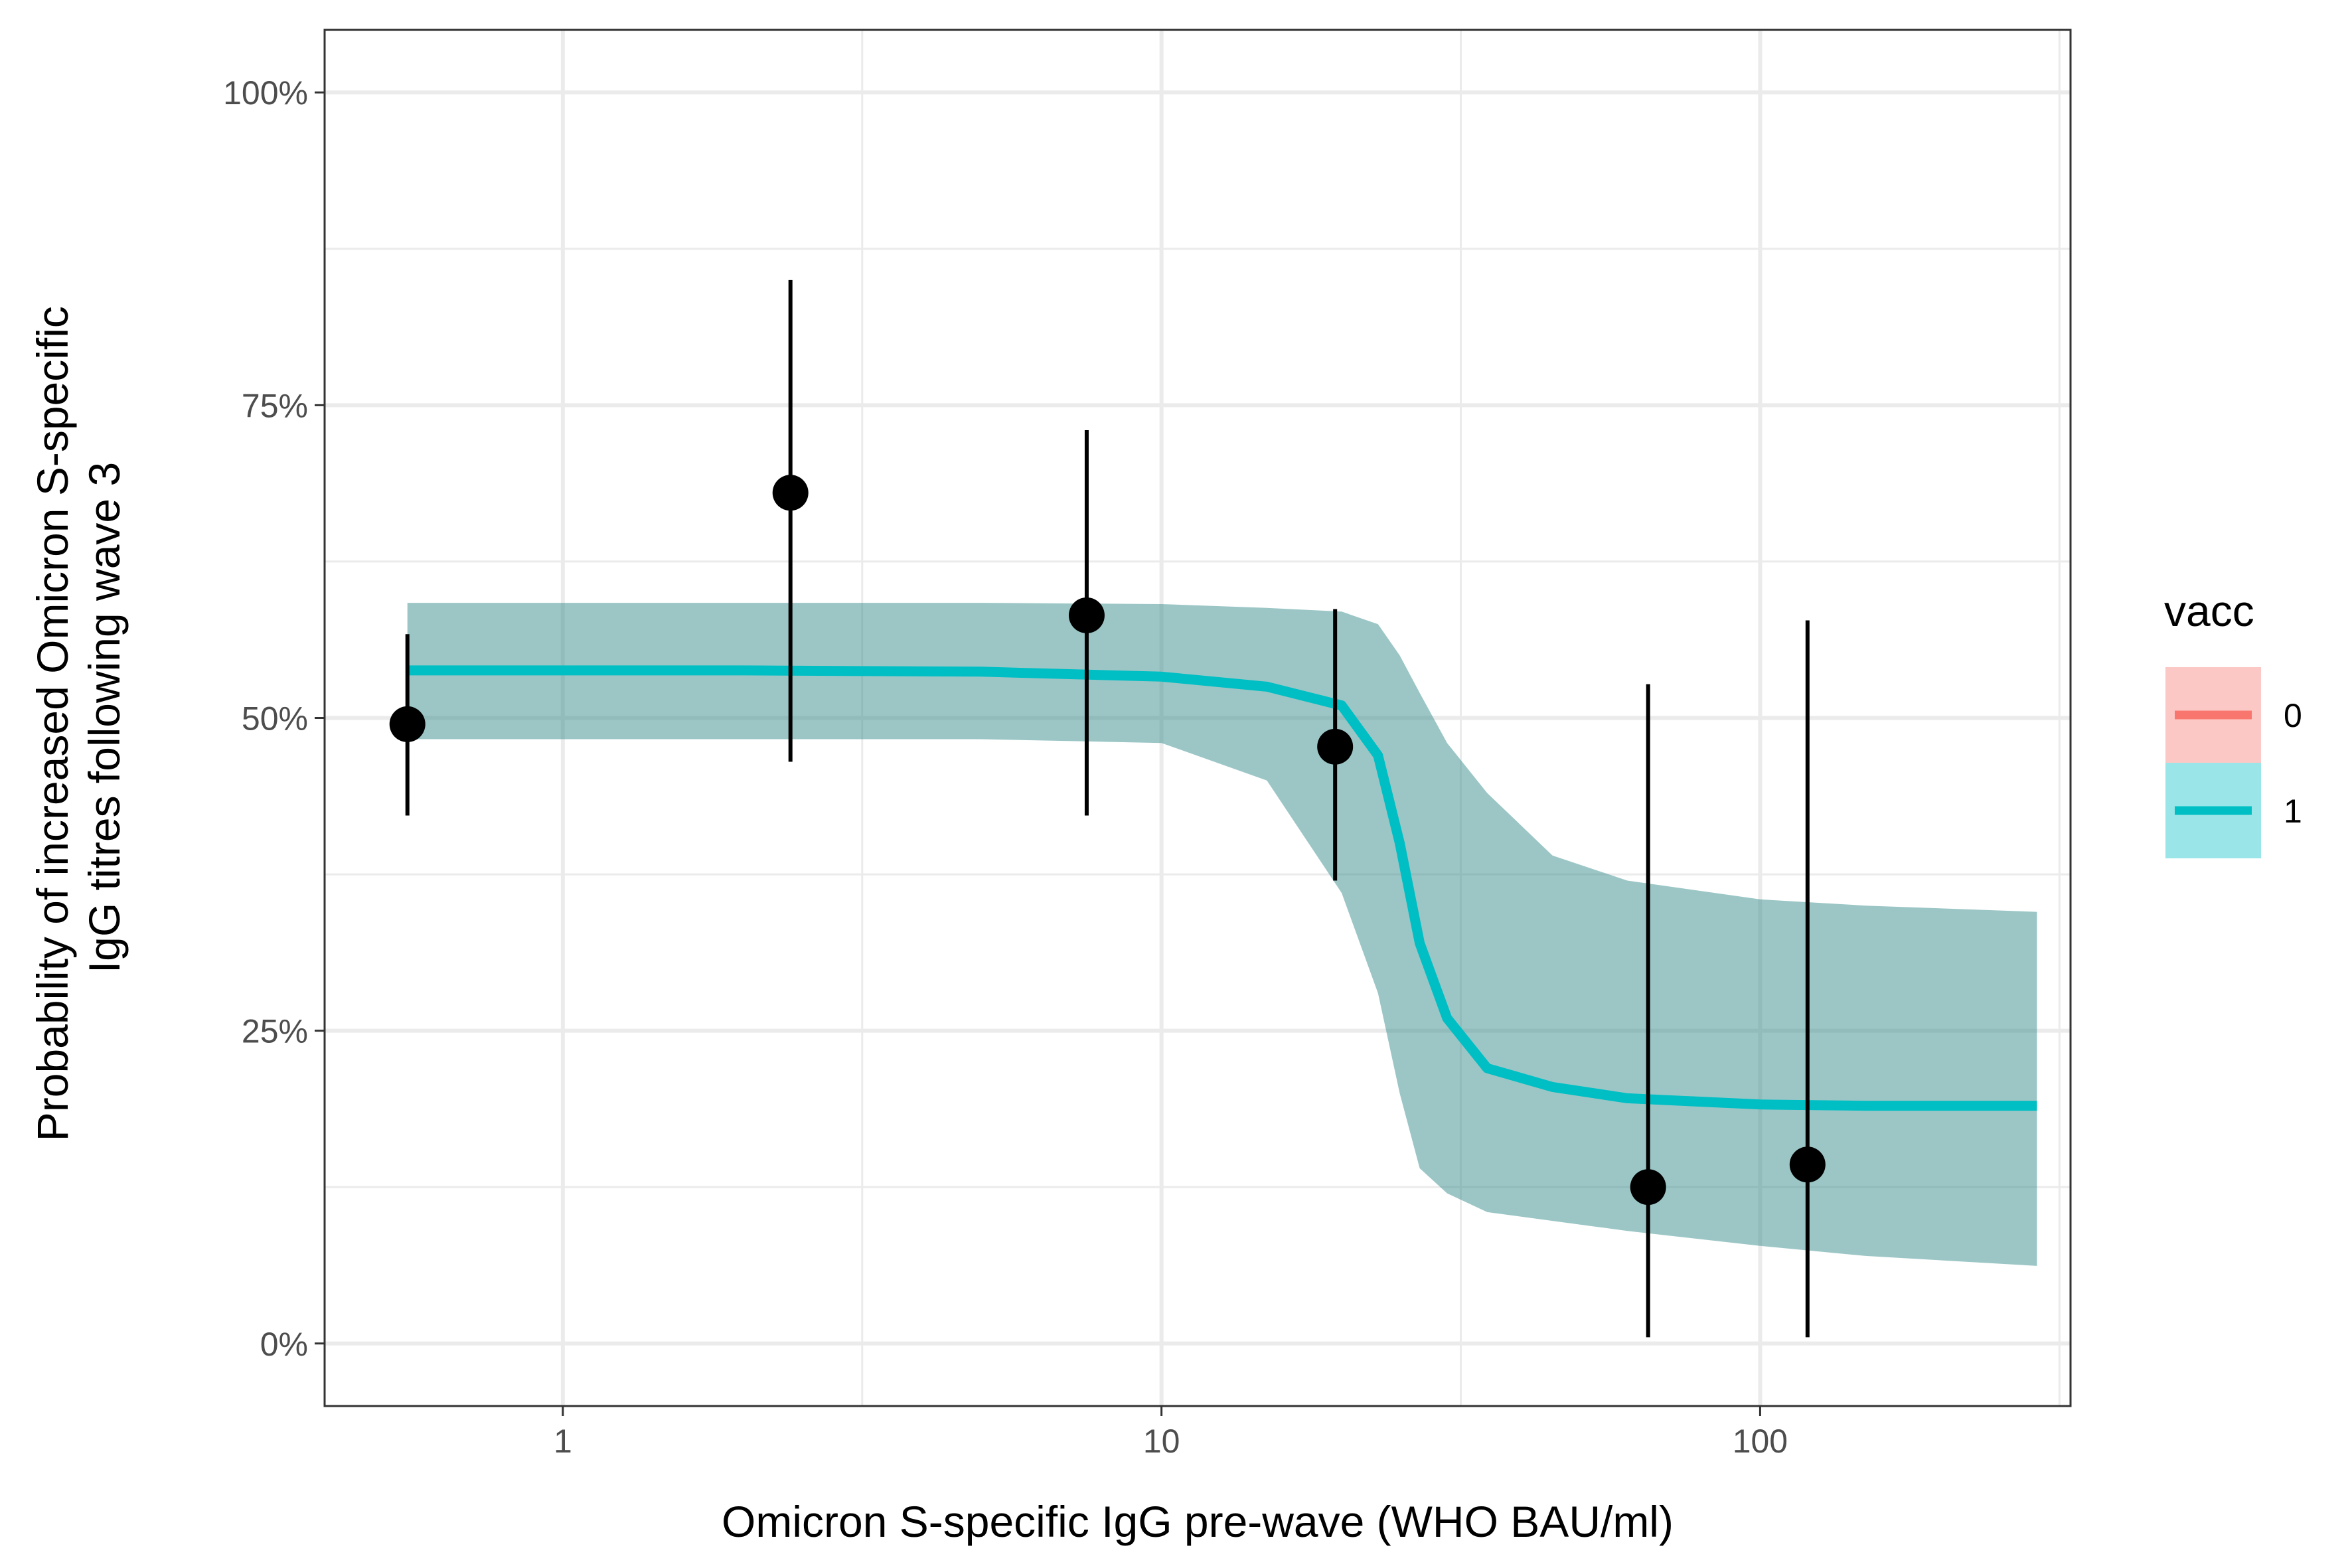  What do you see at coordinates (2234, 811) in the screenshot?
I see `legend-entry-1: 1` at bounding box center [2234, 811].